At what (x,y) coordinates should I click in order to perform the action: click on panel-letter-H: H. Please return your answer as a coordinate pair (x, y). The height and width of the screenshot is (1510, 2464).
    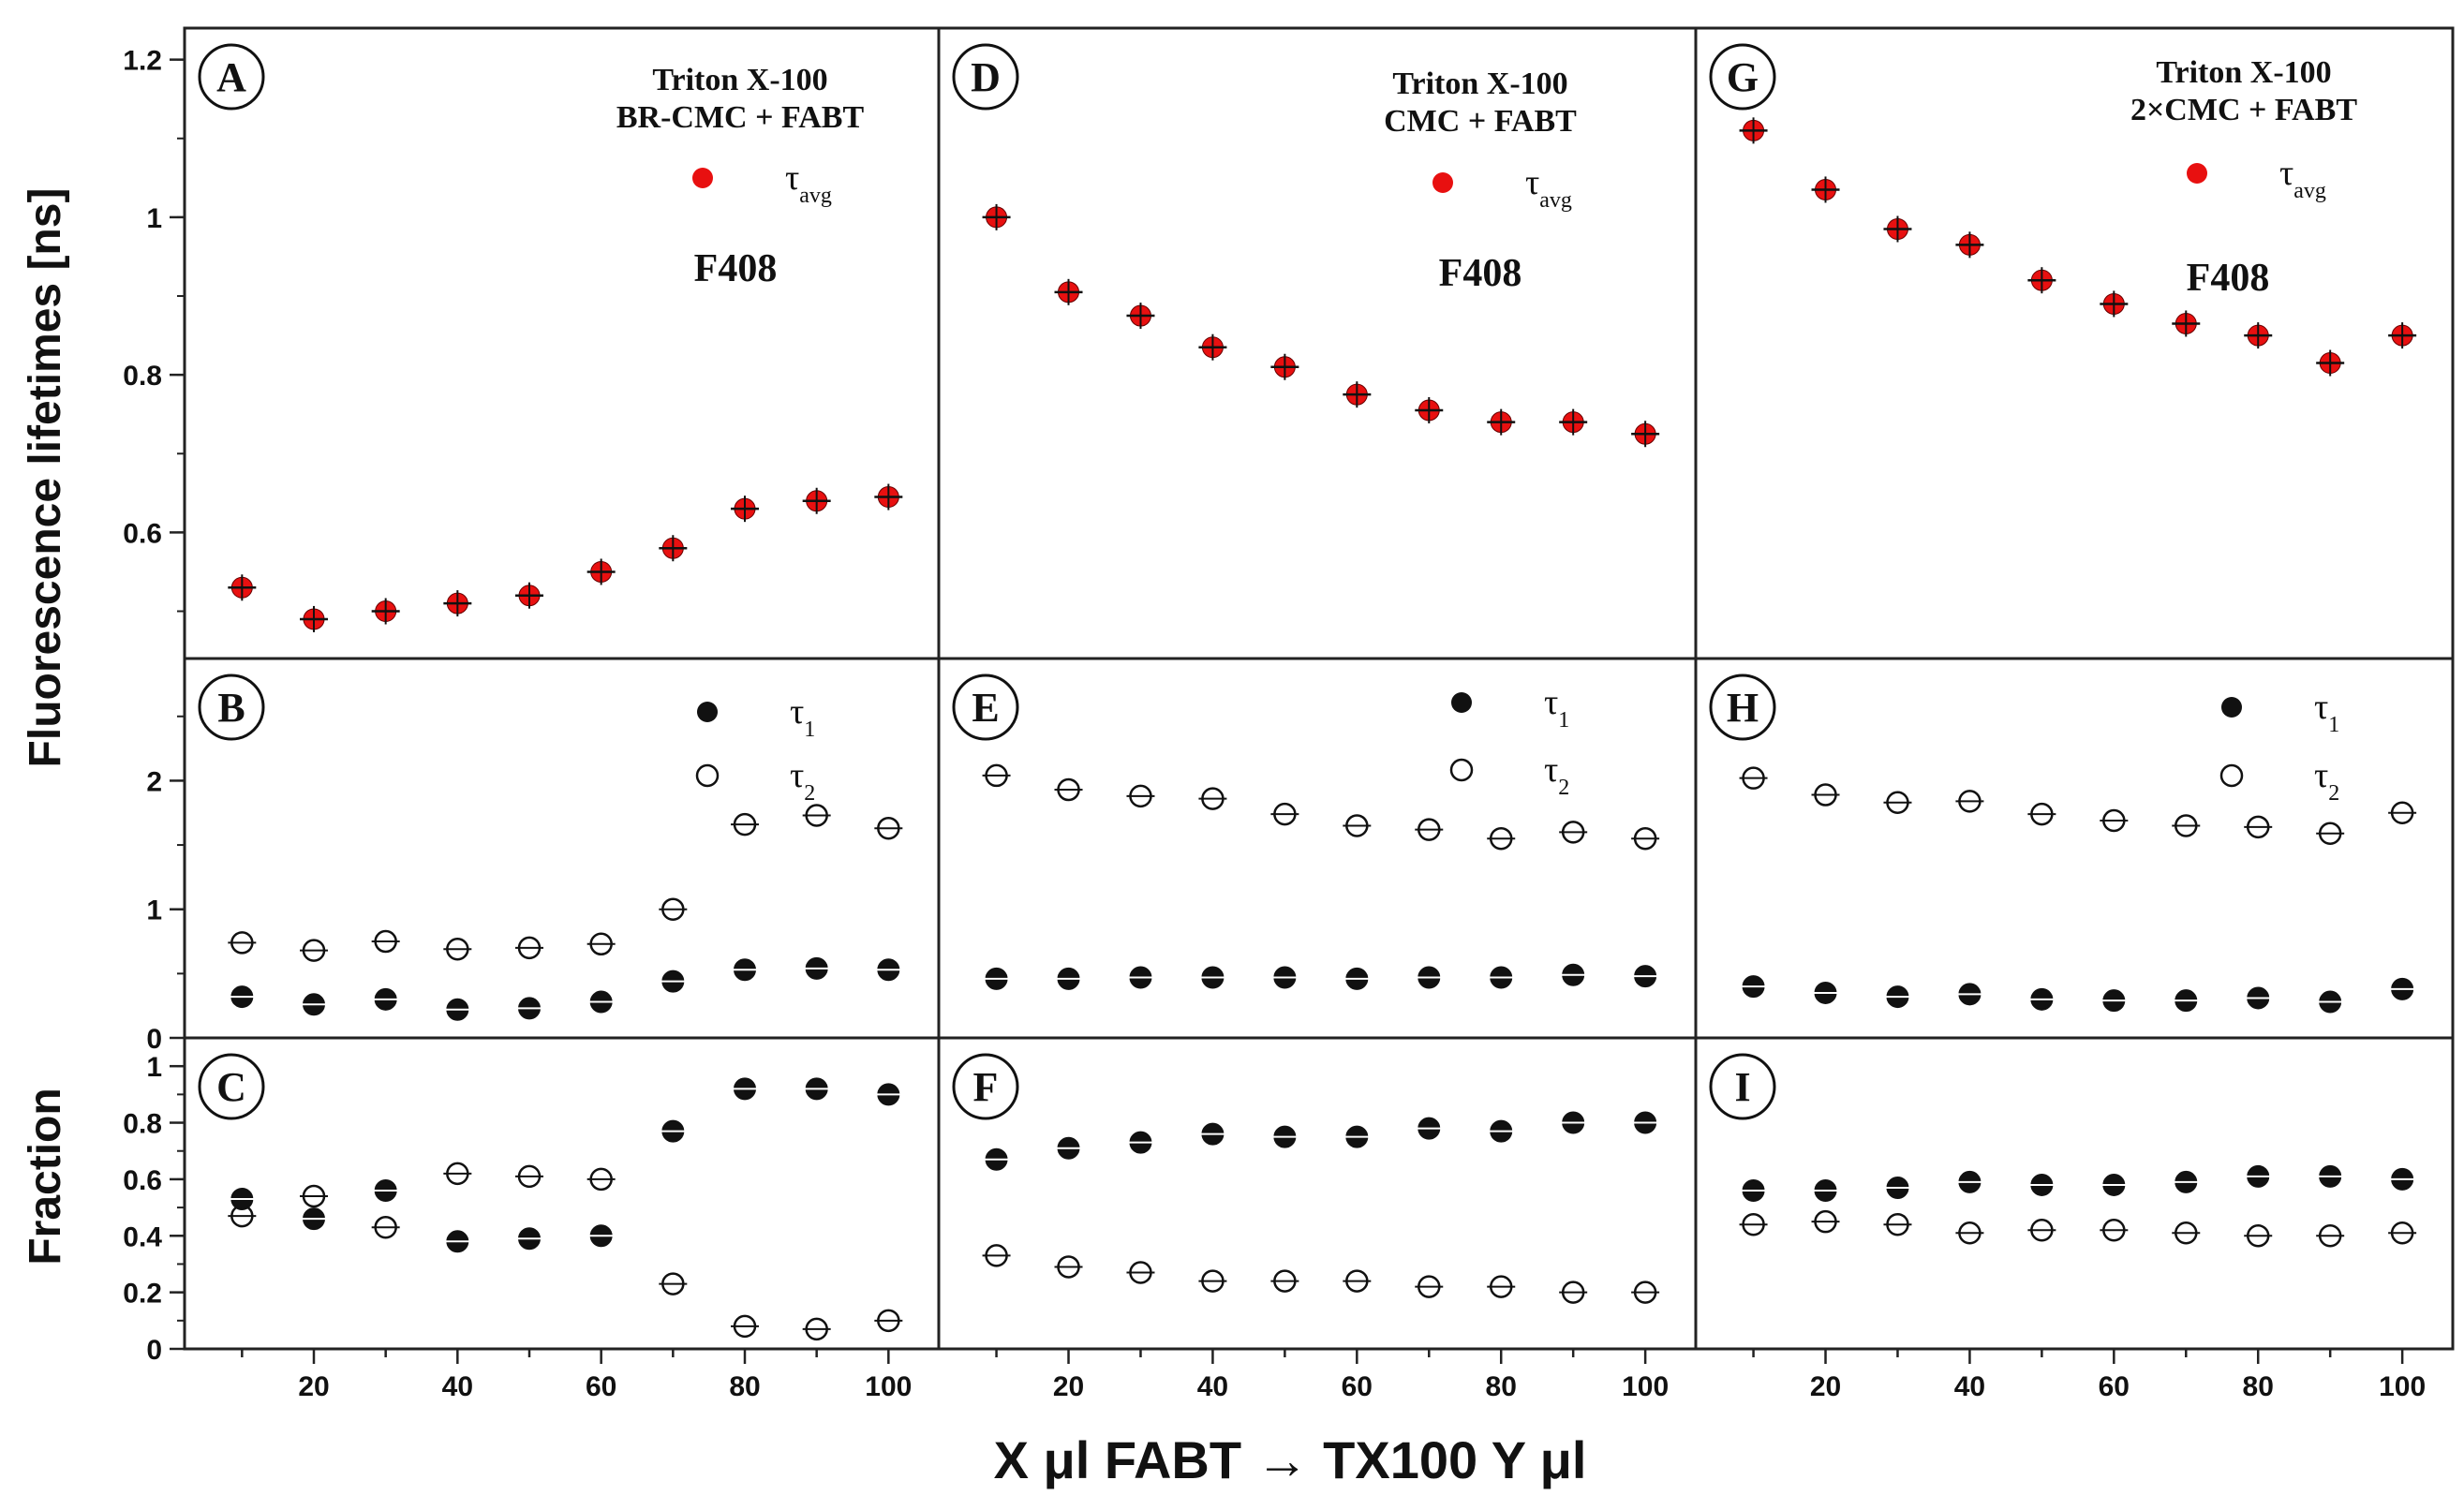
    Looking at the image, I should click on (1743, 708).